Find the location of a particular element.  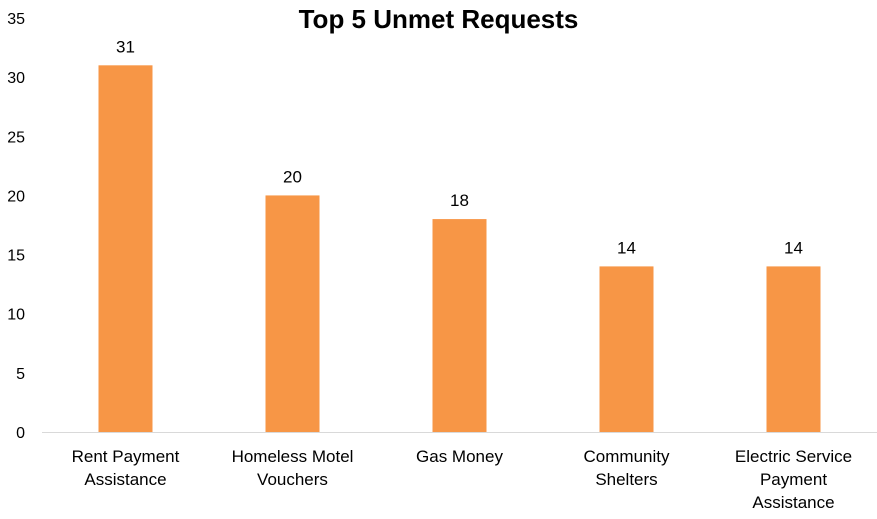

y-tick-label: 5 is located at coordinates (20, 374).